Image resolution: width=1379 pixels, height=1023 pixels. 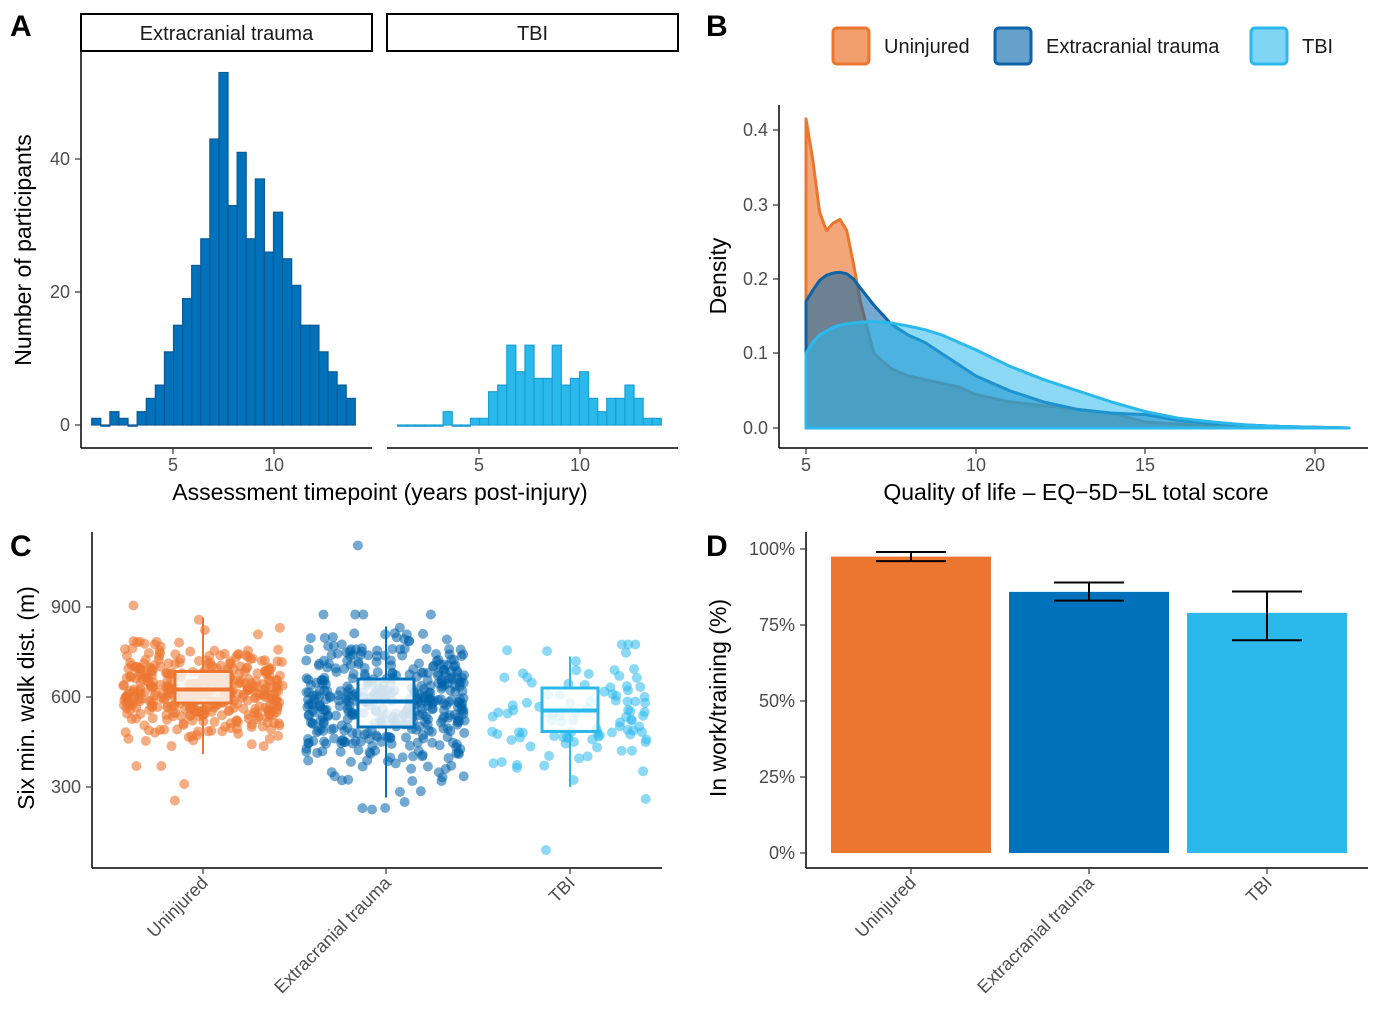 What do you see at coordinates (333, 932) in the screenshot?
I see `x-tick-c-extracranial: Extracranial trauma` at bounding box center [333, 932].